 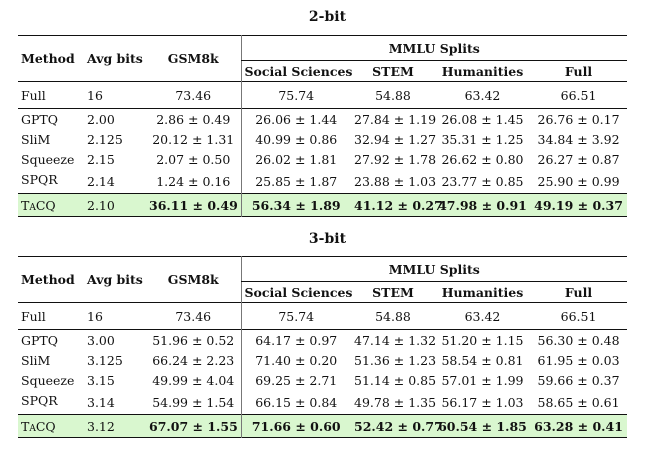 What do you see at coordinates (115, 316) in the screenshot?
I see `cell-bits: 16` at bounding box center [115, 316].